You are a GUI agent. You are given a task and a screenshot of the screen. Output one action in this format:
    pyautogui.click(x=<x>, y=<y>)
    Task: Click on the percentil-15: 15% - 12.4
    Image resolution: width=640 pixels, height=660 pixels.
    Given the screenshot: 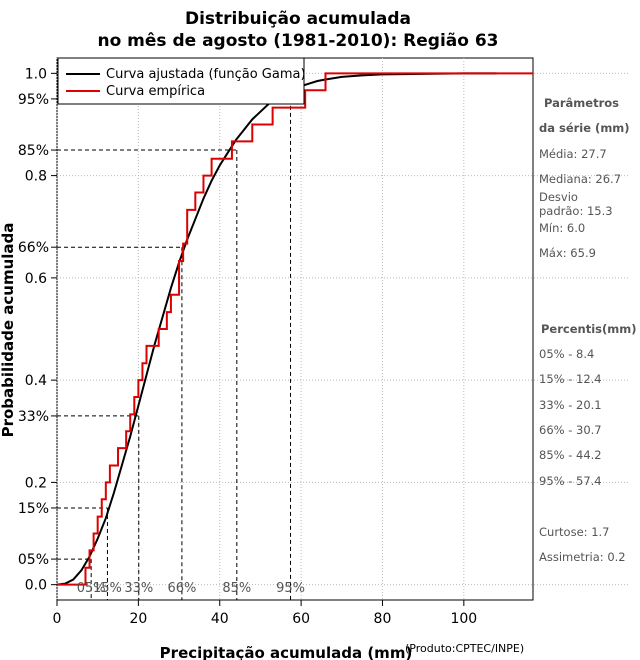 What is the action you would take?
    pyautogui.click(x=570, y=379)
    